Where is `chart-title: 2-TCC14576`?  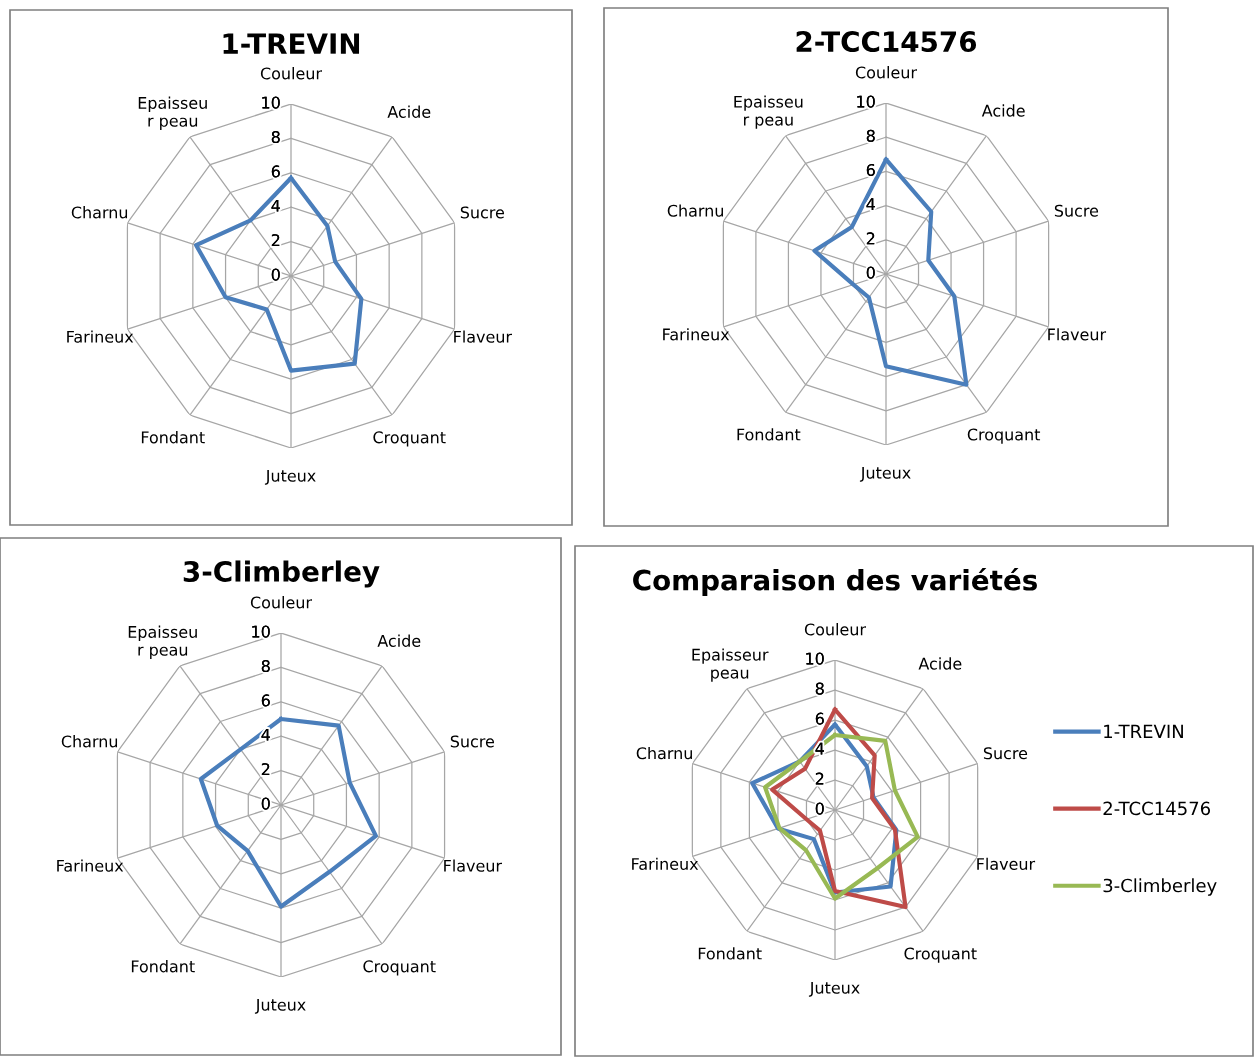 chart-title: 2-TCC14576 is located at coordinates (886, 42).